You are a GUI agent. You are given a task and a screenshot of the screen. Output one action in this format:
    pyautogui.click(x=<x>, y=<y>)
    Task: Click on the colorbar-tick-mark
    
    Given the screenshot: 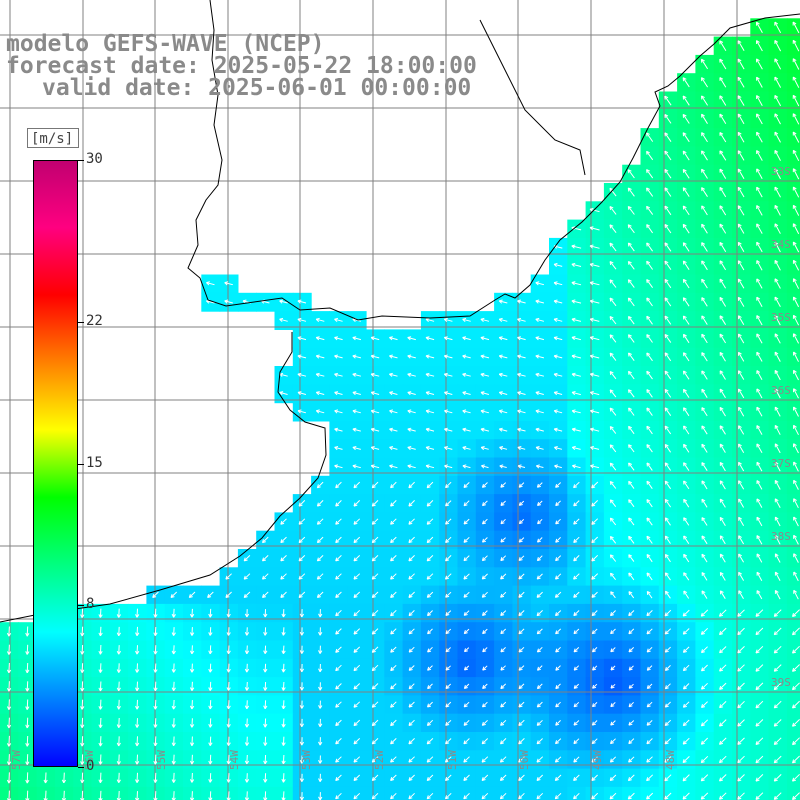 What is the action you would take?
    pyautogui.click(x=81, y=767)
    